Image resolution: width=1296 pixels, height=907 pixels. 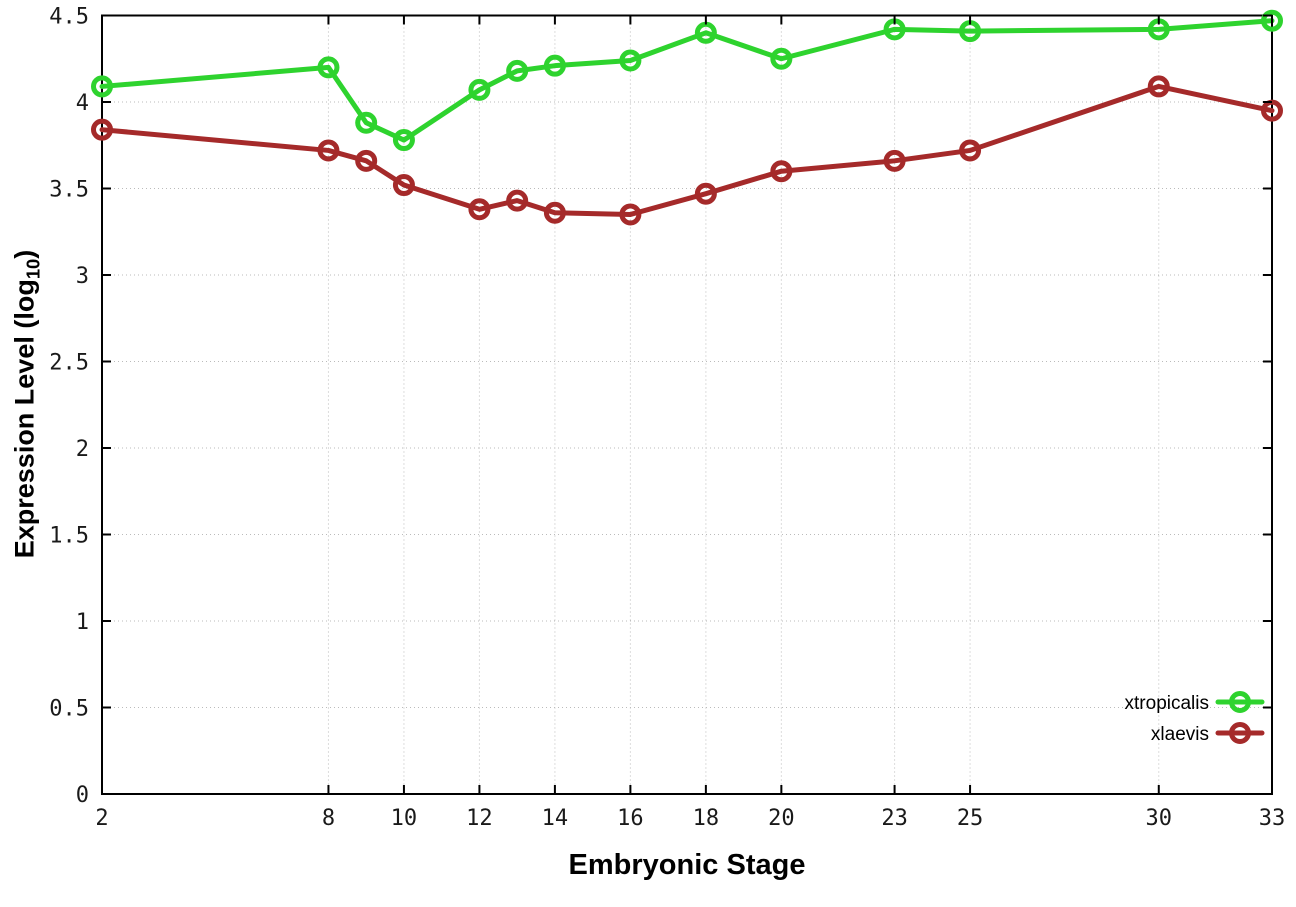 I want to click on y-tick-label: 3.5, so click(x=69, y=190).